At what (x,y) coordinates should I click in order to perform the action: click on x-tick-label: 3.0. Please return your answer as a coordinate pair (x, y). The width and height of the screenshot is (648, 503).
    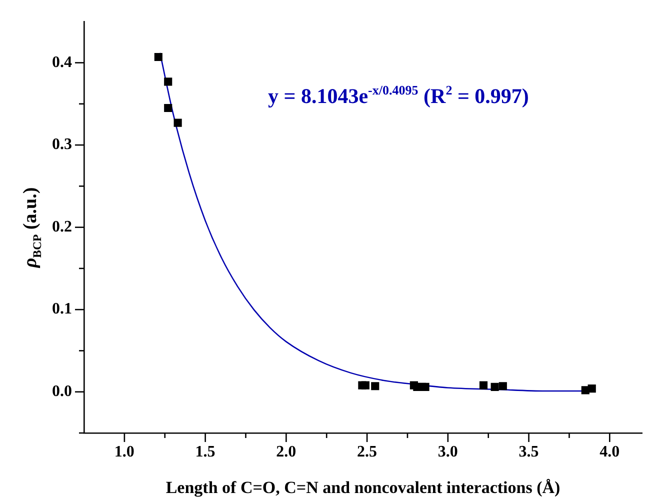
    Looking at the image, I should click on (448, 452).